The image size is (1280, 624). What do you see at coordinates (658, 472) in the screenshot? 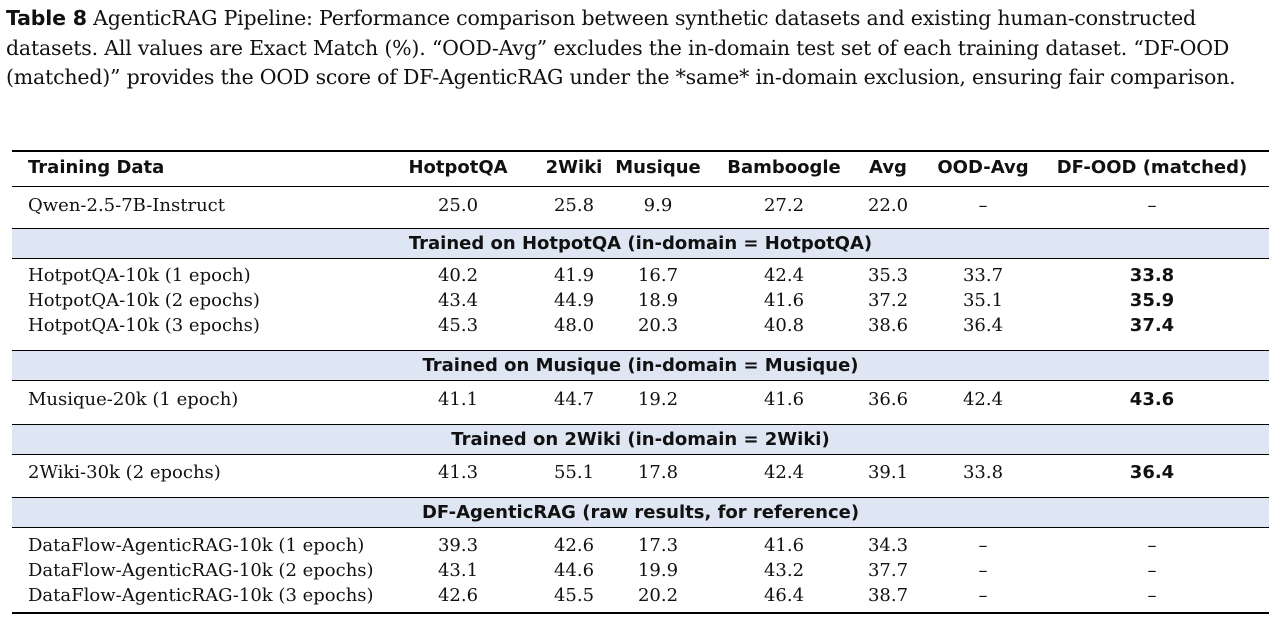
I see `data-row-cell: 17.8` at bounding box center [658, 472].